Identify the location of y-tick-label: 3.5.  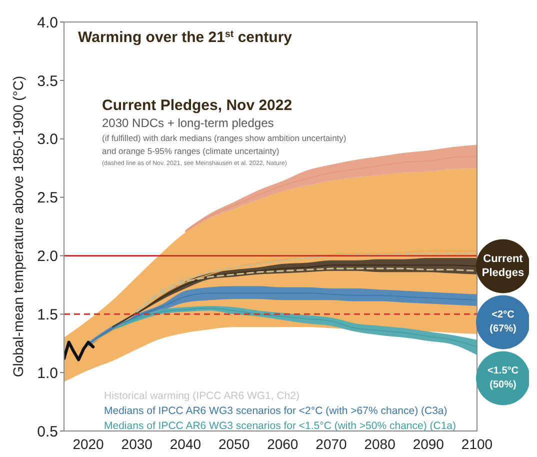
(47, 81).